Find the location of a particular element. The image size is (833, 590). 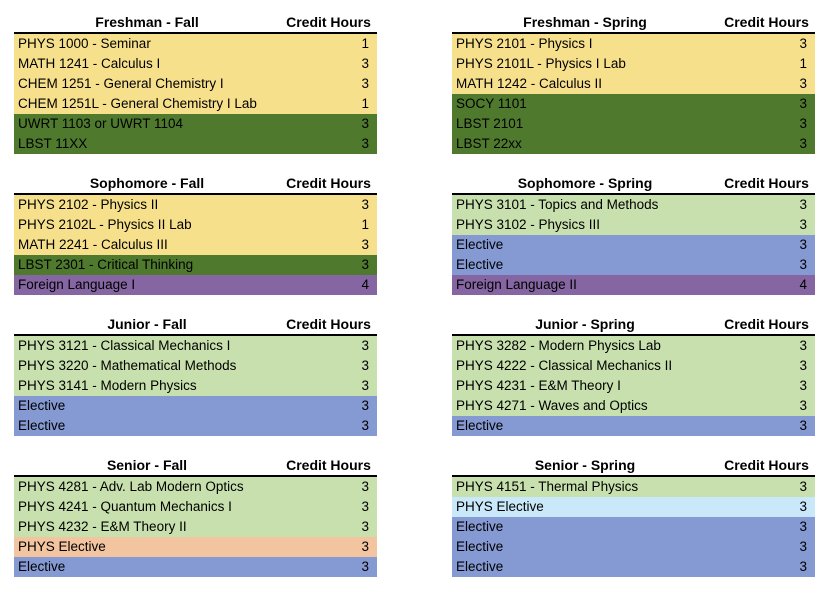

course-row: PHYS 4271 - Waves and Optics 3 is located at coordinates (633, 406).